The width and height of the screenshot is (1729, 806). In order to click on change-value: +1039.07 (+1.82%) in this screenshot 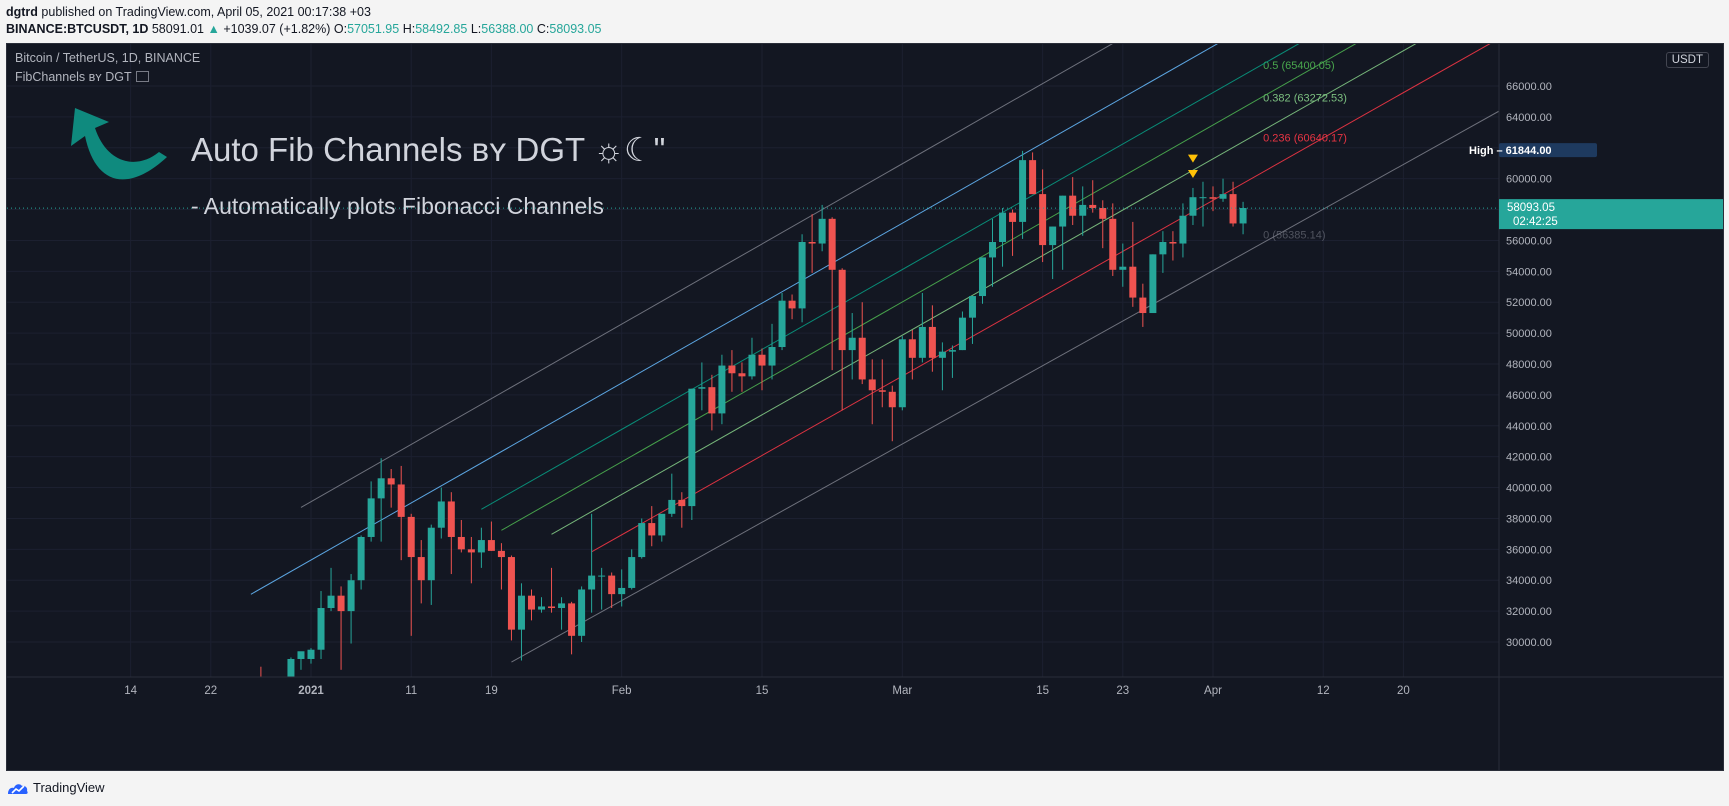, I will do `click(277, 28)`.